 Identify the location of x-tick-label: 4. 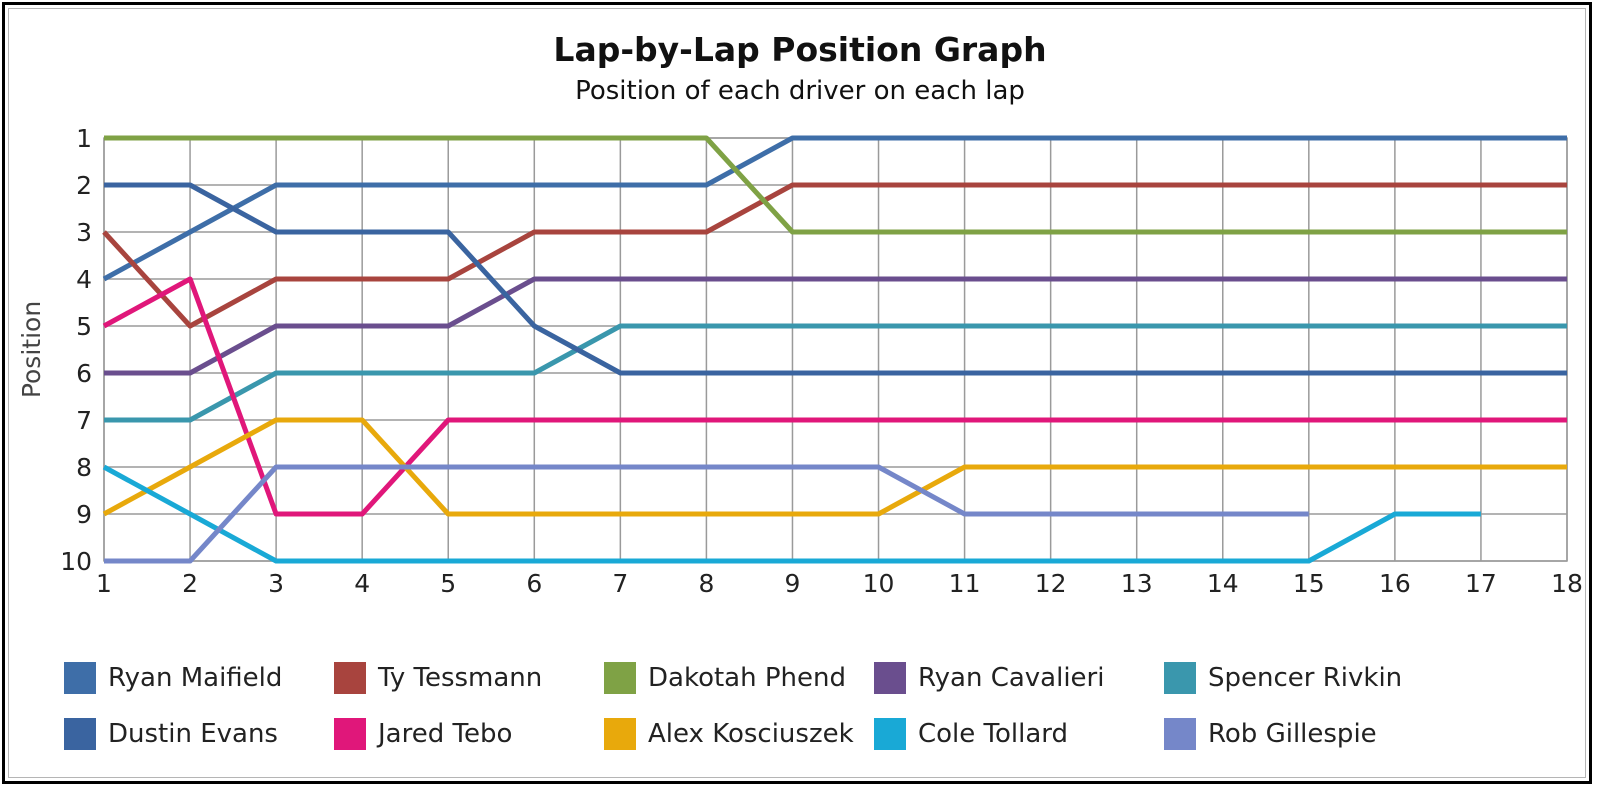
(362, 583).